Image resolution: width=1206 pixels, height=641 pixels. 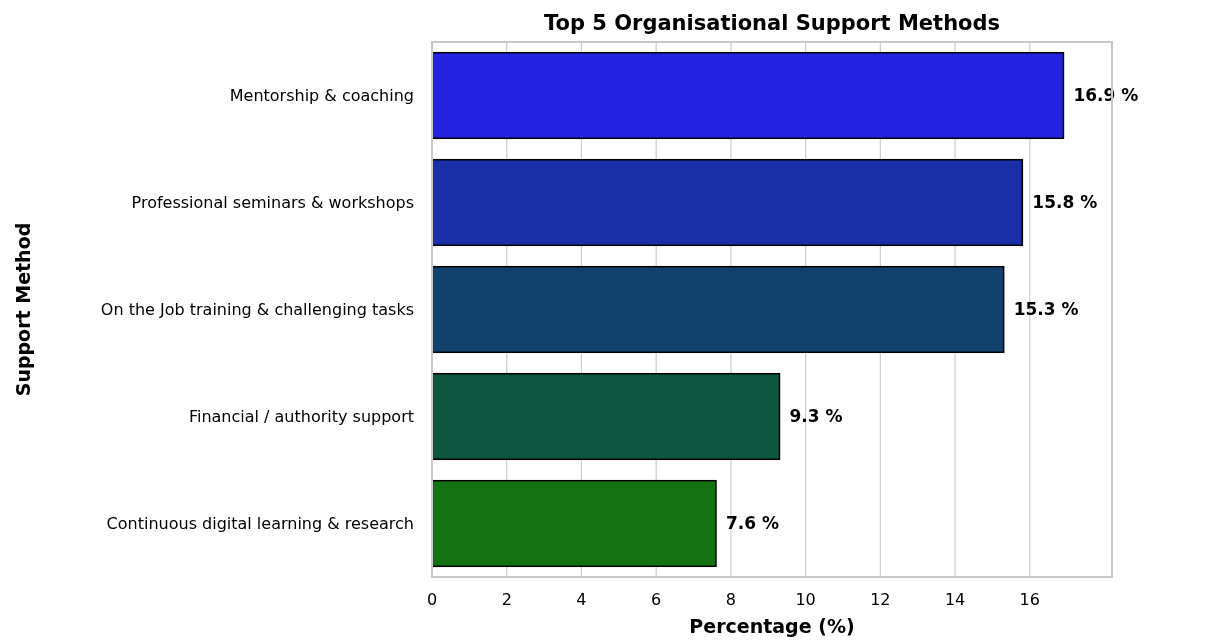 I want to click on data-label: 9.3 %, so click(x=816, y=416).